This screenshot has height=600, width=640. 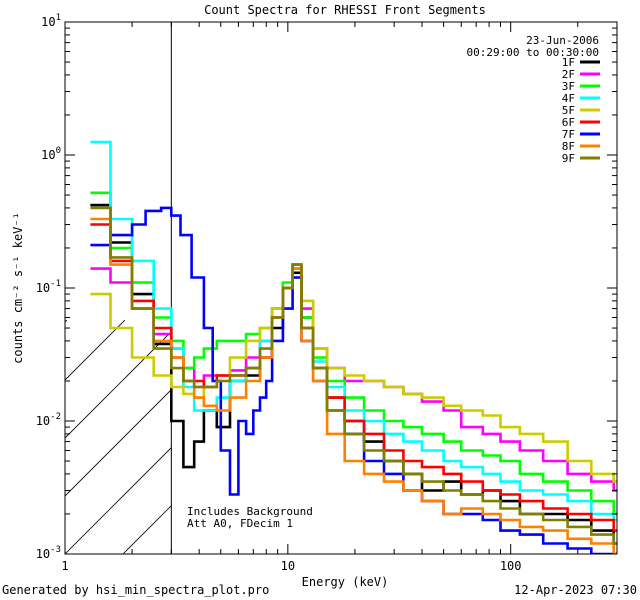 What do you see at coordinates (48, 553) in the screenshot?
I see `y-tick-label: 10⁻³` at bounding box center [48, 553].